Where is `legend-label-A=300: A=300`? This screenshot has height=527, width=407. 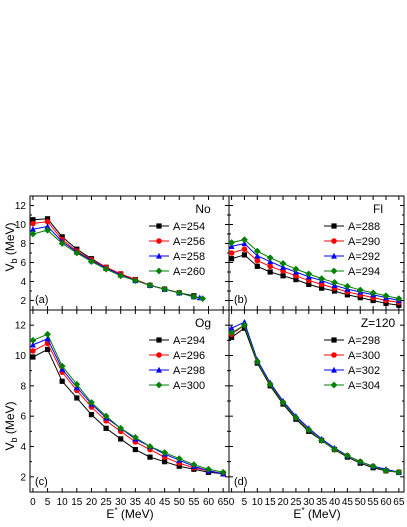 legend-label-A=300: A=300 is located at coordinates (189, 386).